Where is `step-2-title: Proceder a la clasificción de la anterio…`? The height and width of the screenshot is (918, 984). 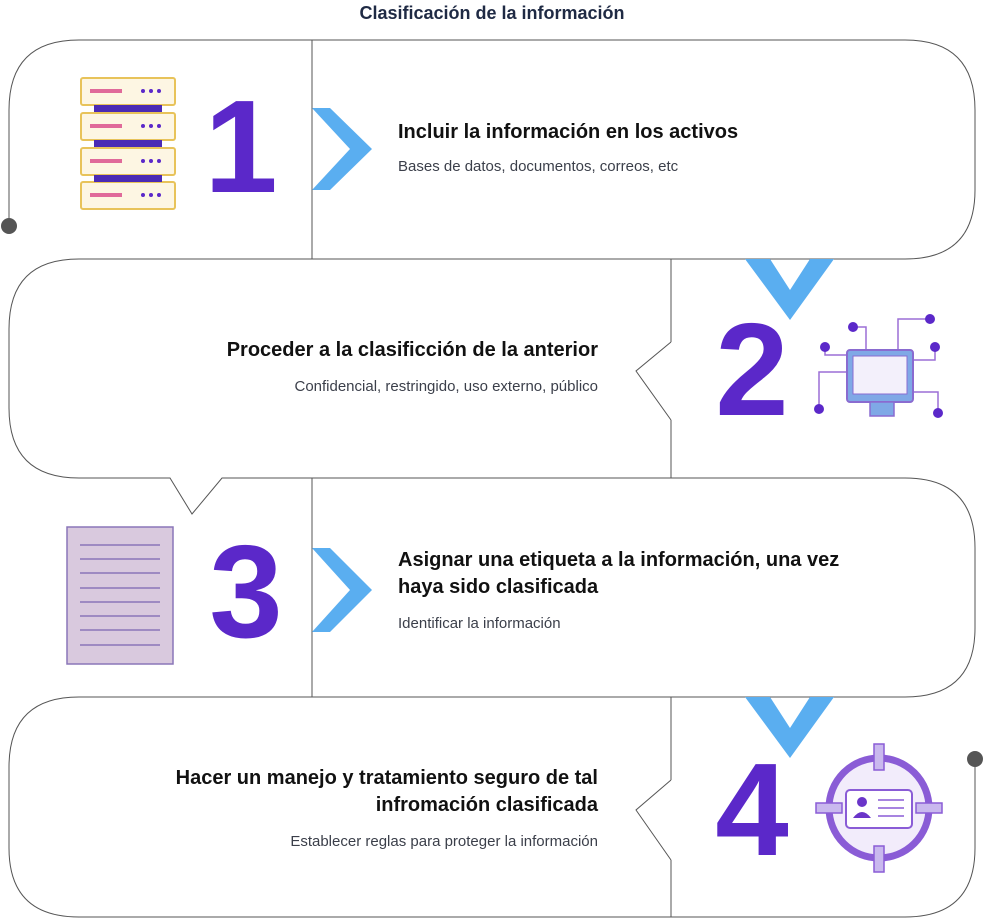 step-2-title: Proceder a la clasificción de la anterio… is located at coordinates (412, 350).